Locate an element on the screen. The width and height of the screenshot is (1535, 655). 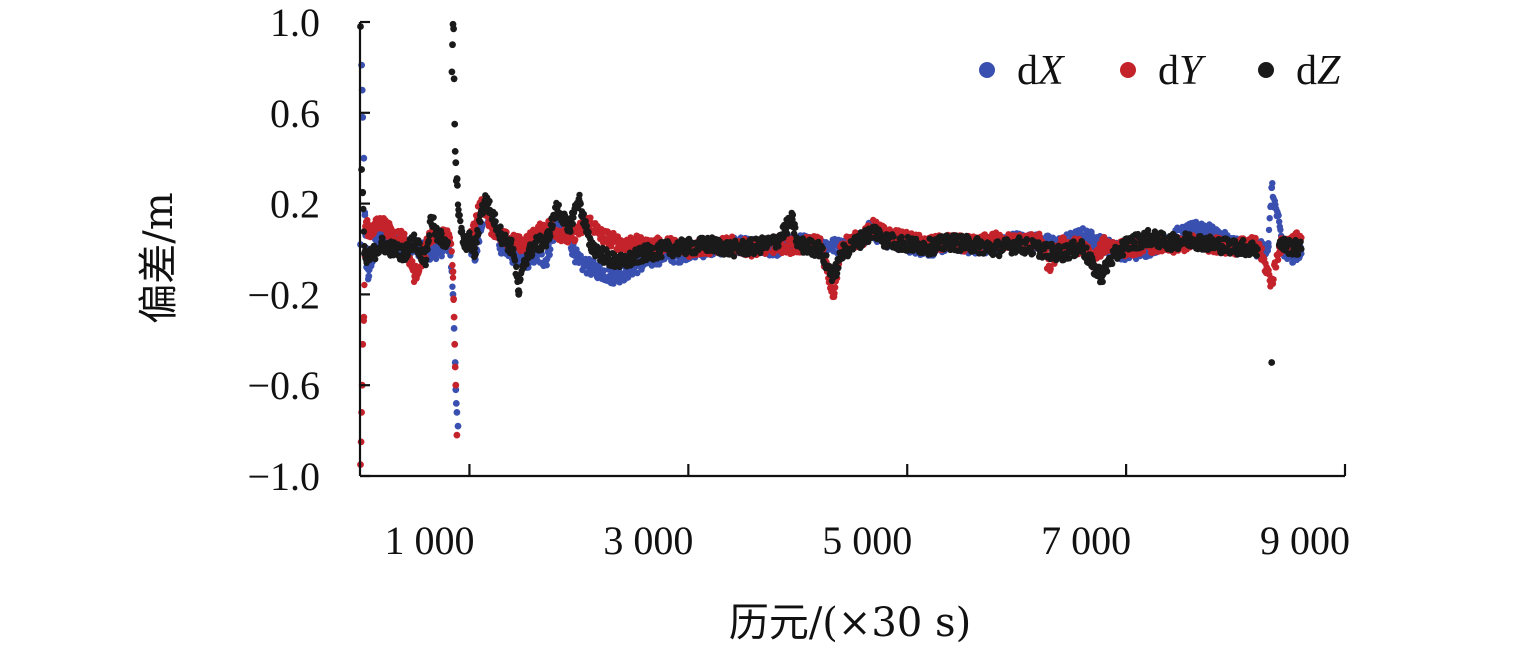
y-tick-label: −0.6 is located at coordinates (283, 385).